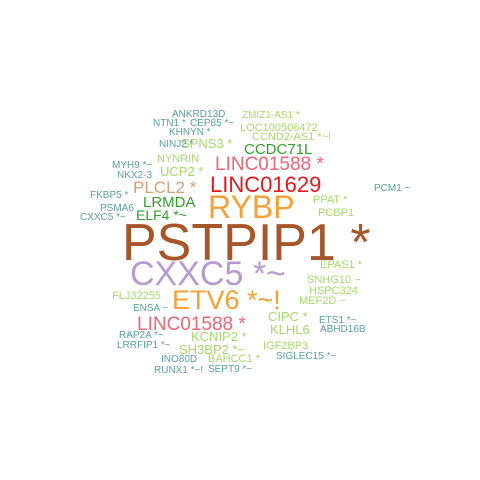 The width and height of the screenshot is (480, 480). What do you see at coordinates (343, 329) in the screenshot?
I see `word-abhd16b: ABHD16B` at bounding box center [343, 329].